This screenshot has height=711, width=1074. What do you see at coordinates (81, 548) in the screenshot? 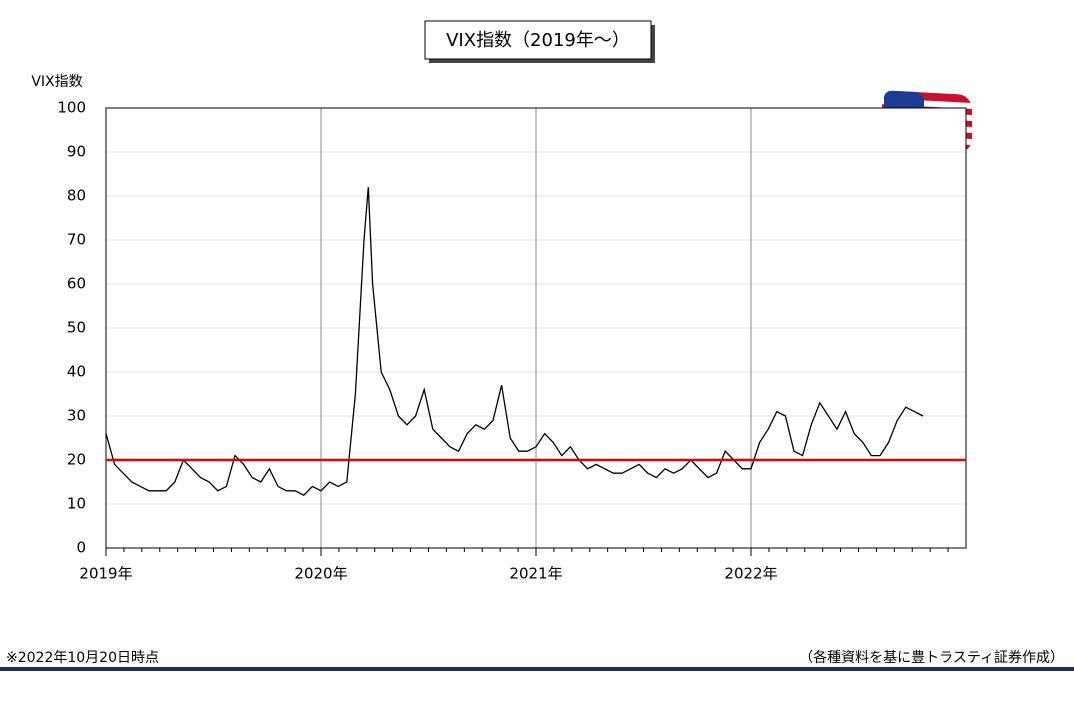
I see `y-tick-label: 0` at bounding box center [81, 548].